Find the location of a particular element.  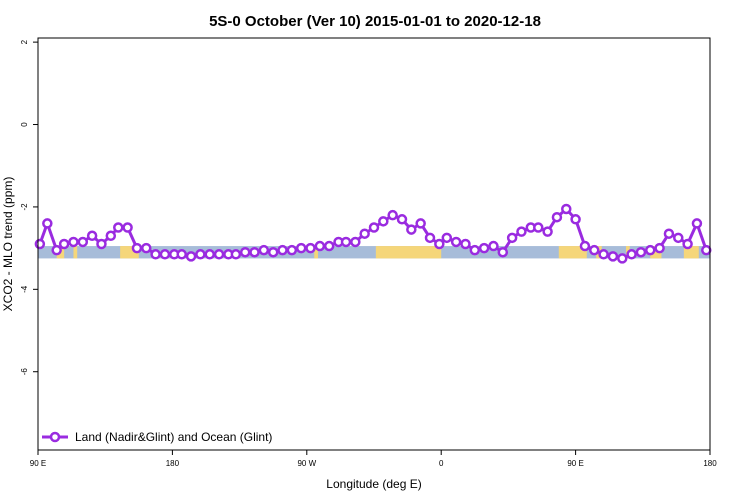

y-tick-label: 2 is located at coordinates (24, 41).